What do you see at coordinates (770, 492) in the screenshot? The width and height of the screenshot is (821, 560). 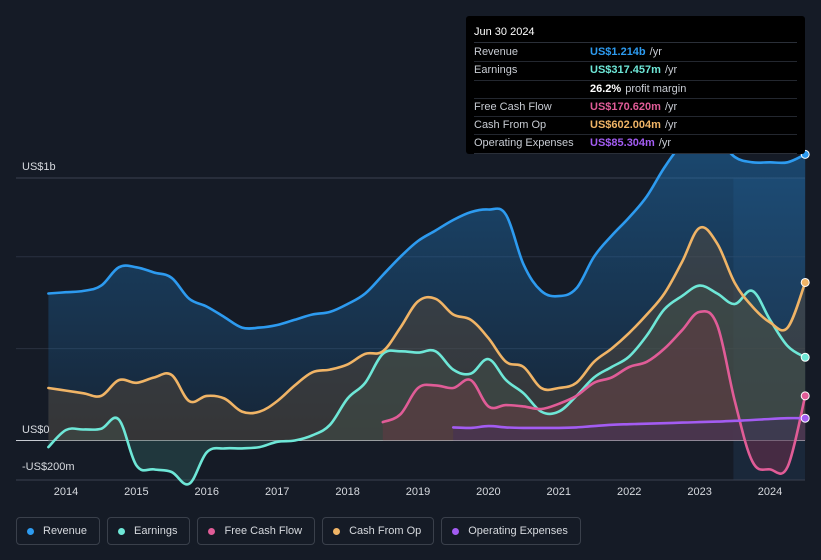 I see `x-tick-label: 2024` at bounding box center [770, 492].